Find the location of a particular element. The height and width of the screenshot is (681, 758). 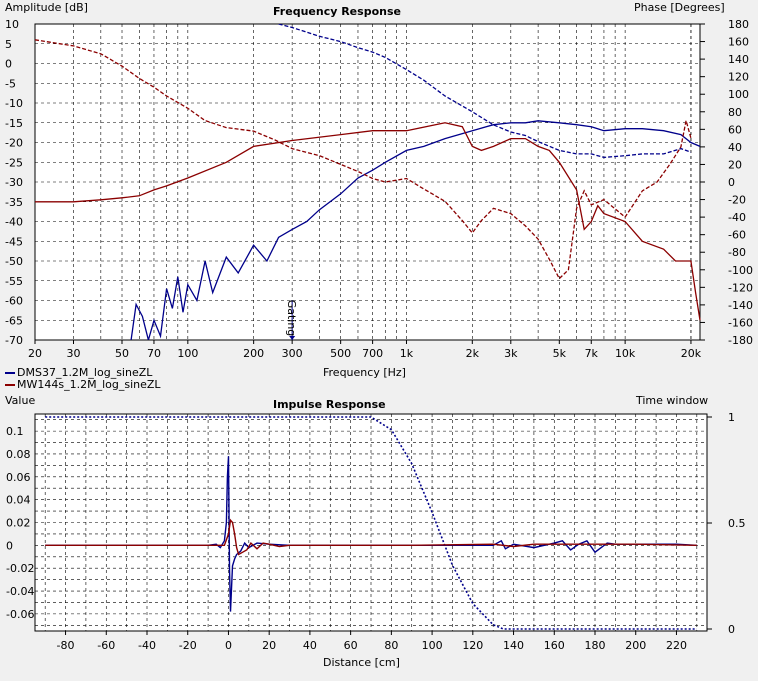

fr-y-tick-label: -30 is located at coordinates (14, 182).